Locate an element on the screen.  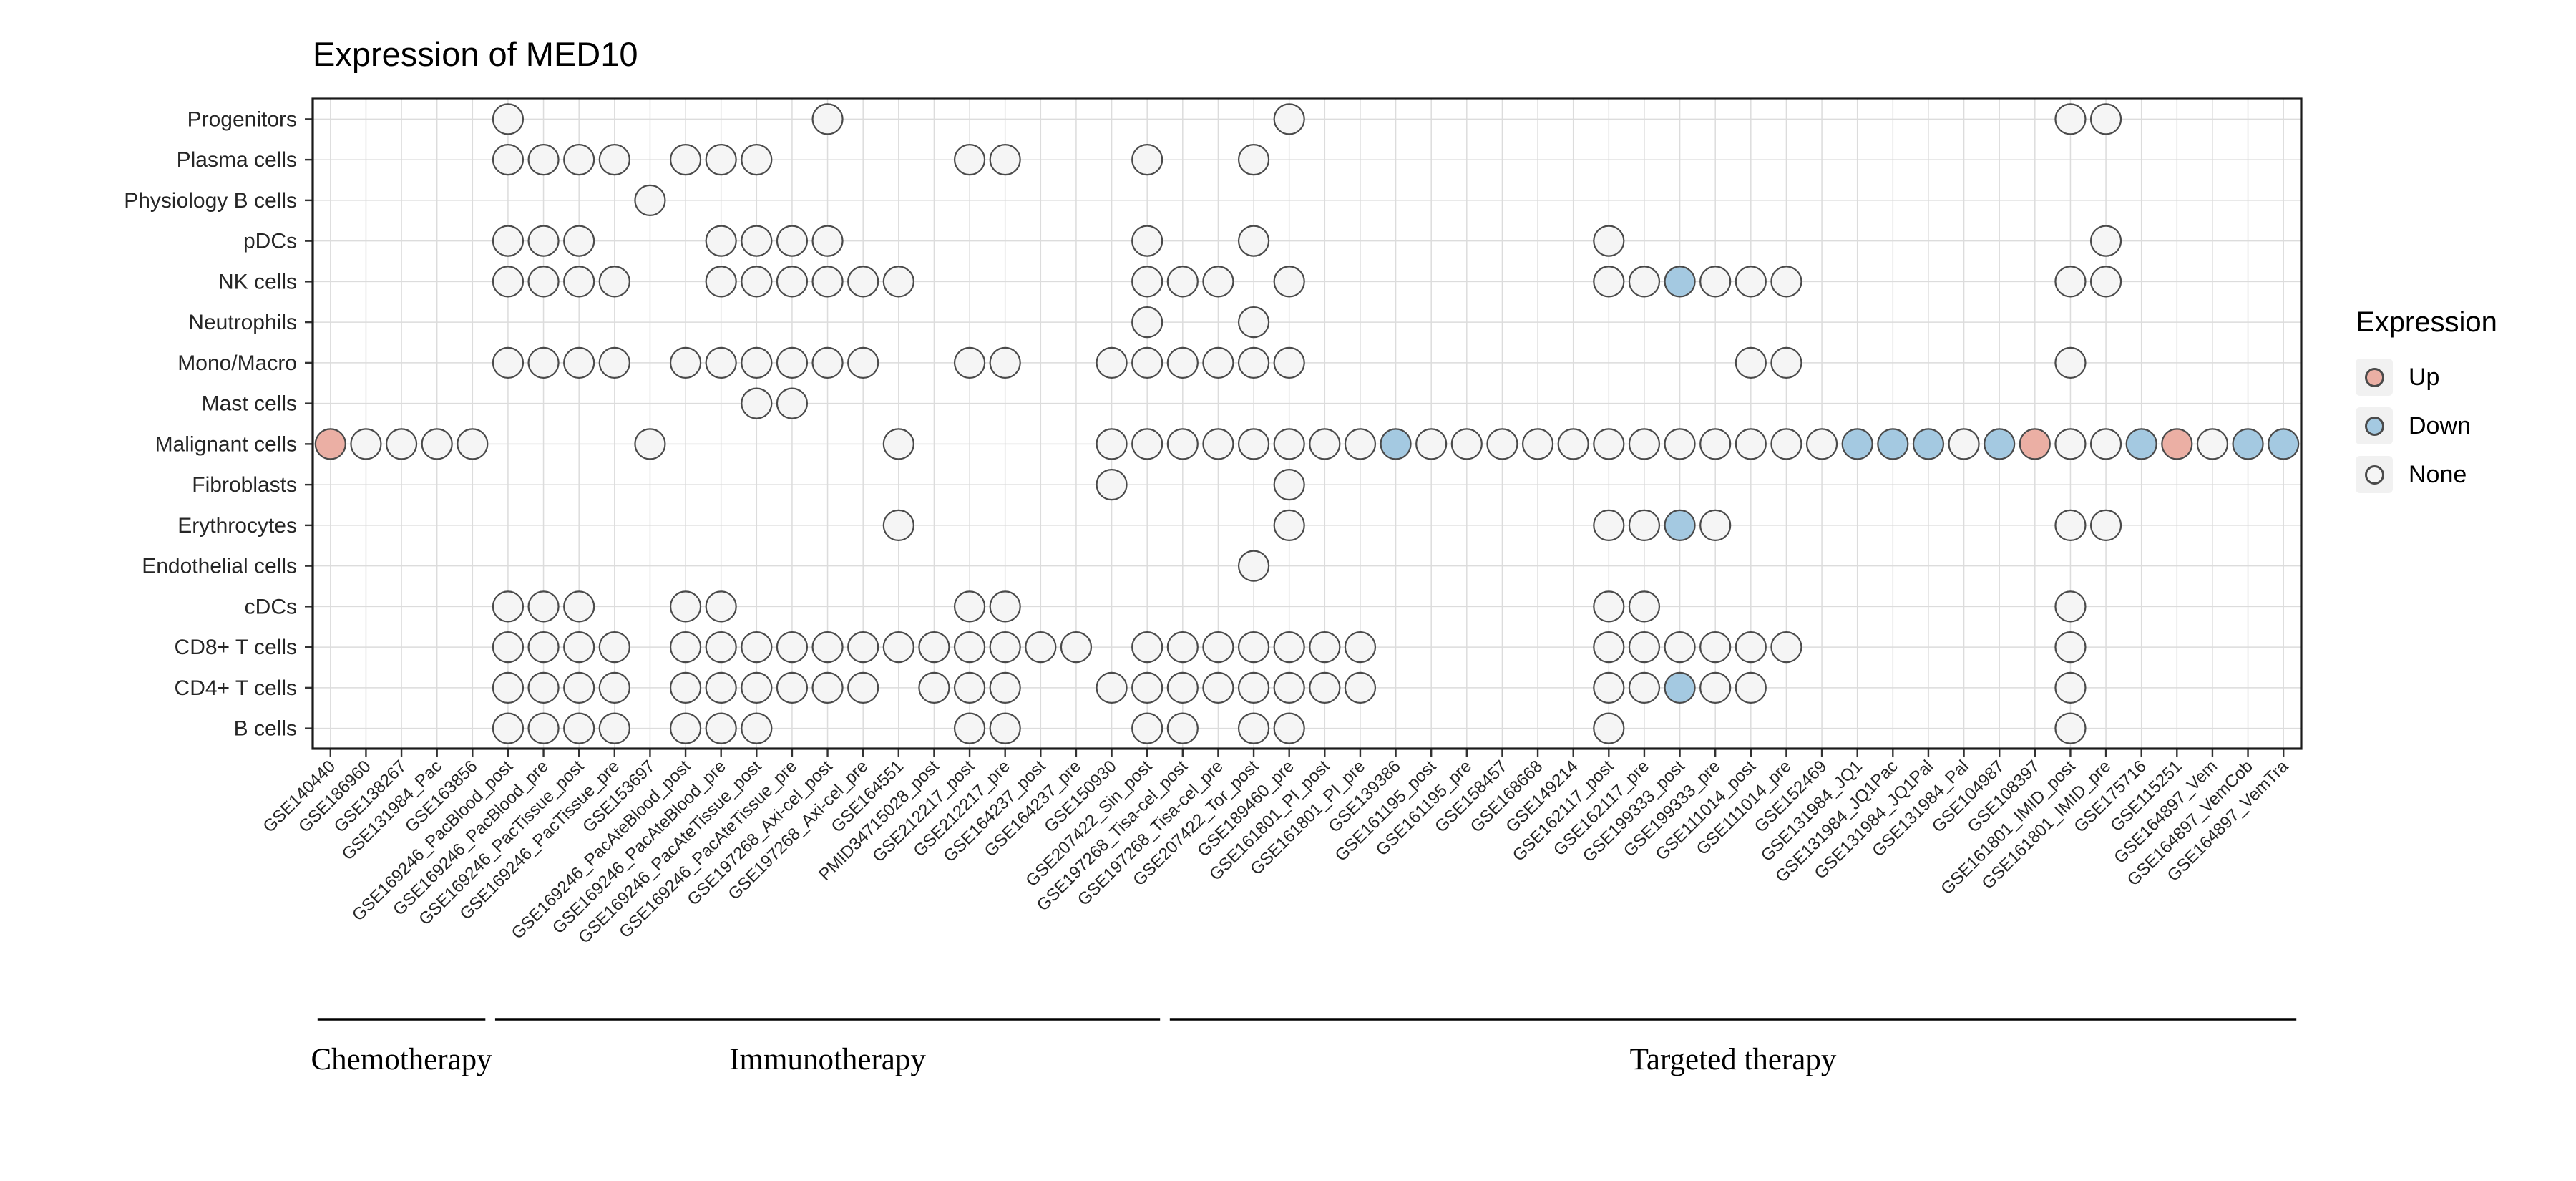
legend-item-none: None is located at coordinates (2426, 474).